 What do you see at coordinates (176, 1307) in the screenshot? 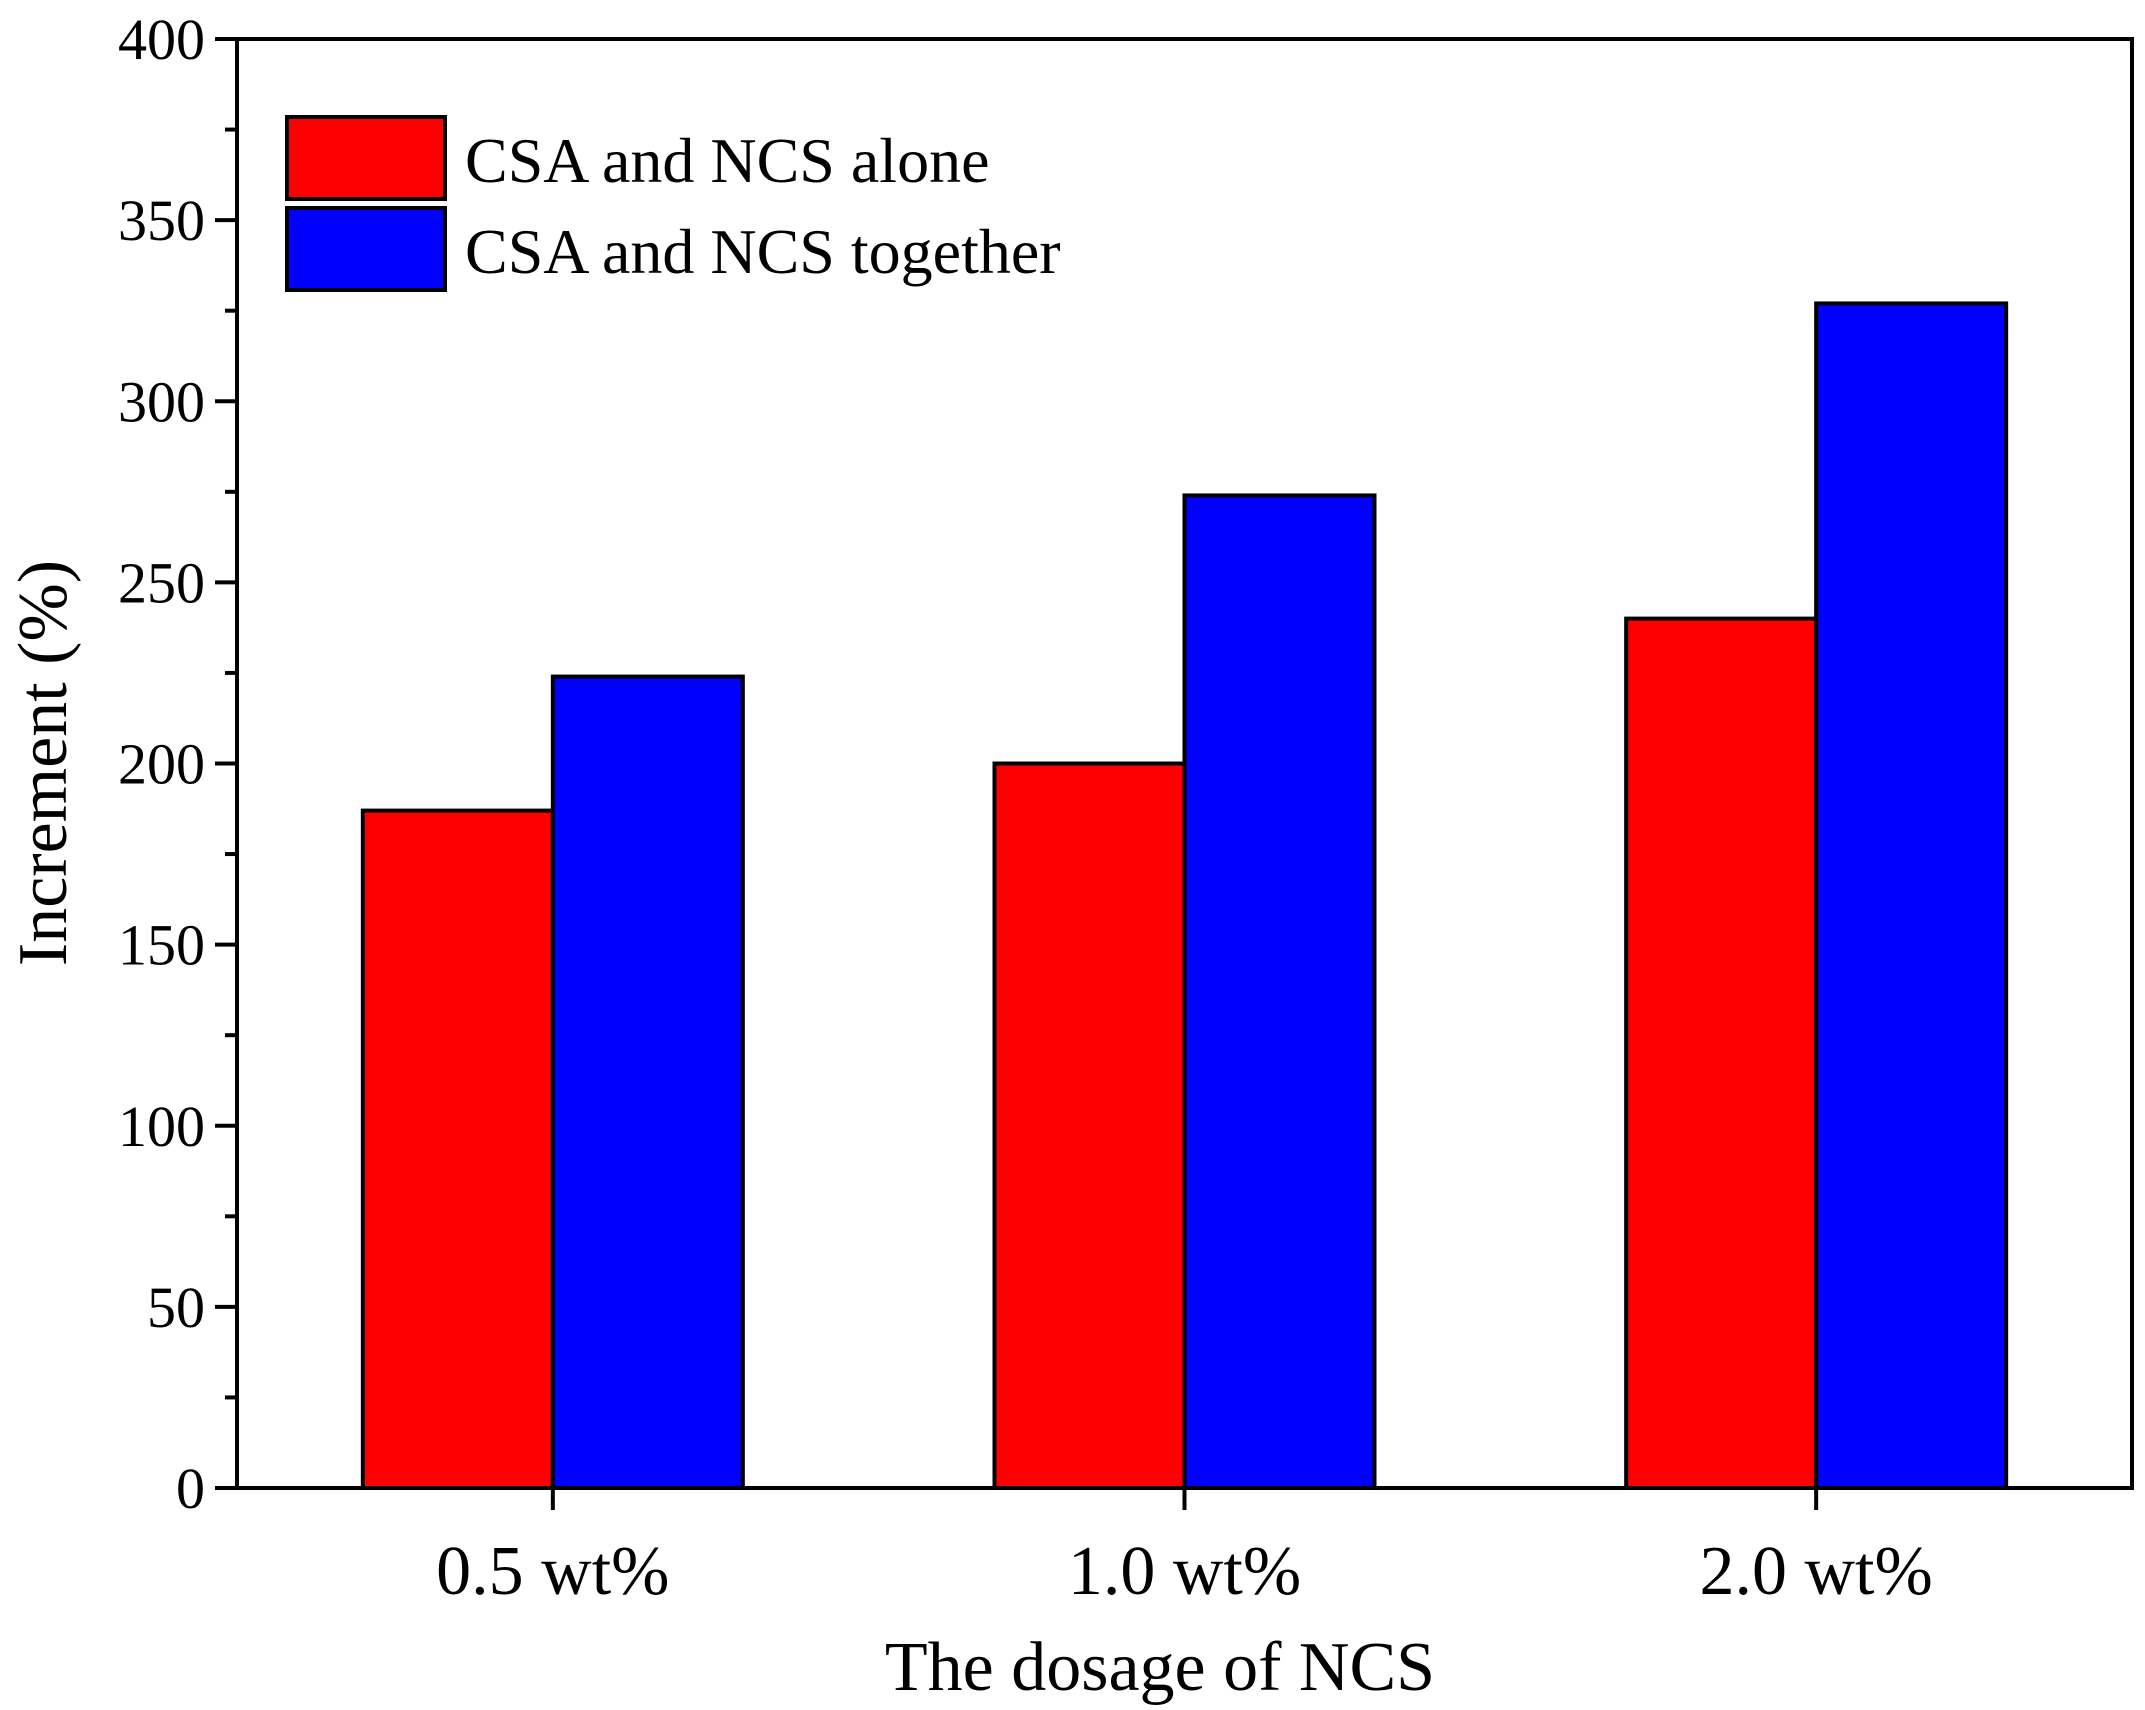
I see `y-tick-label: 50` at bounding box center [176, 1307].